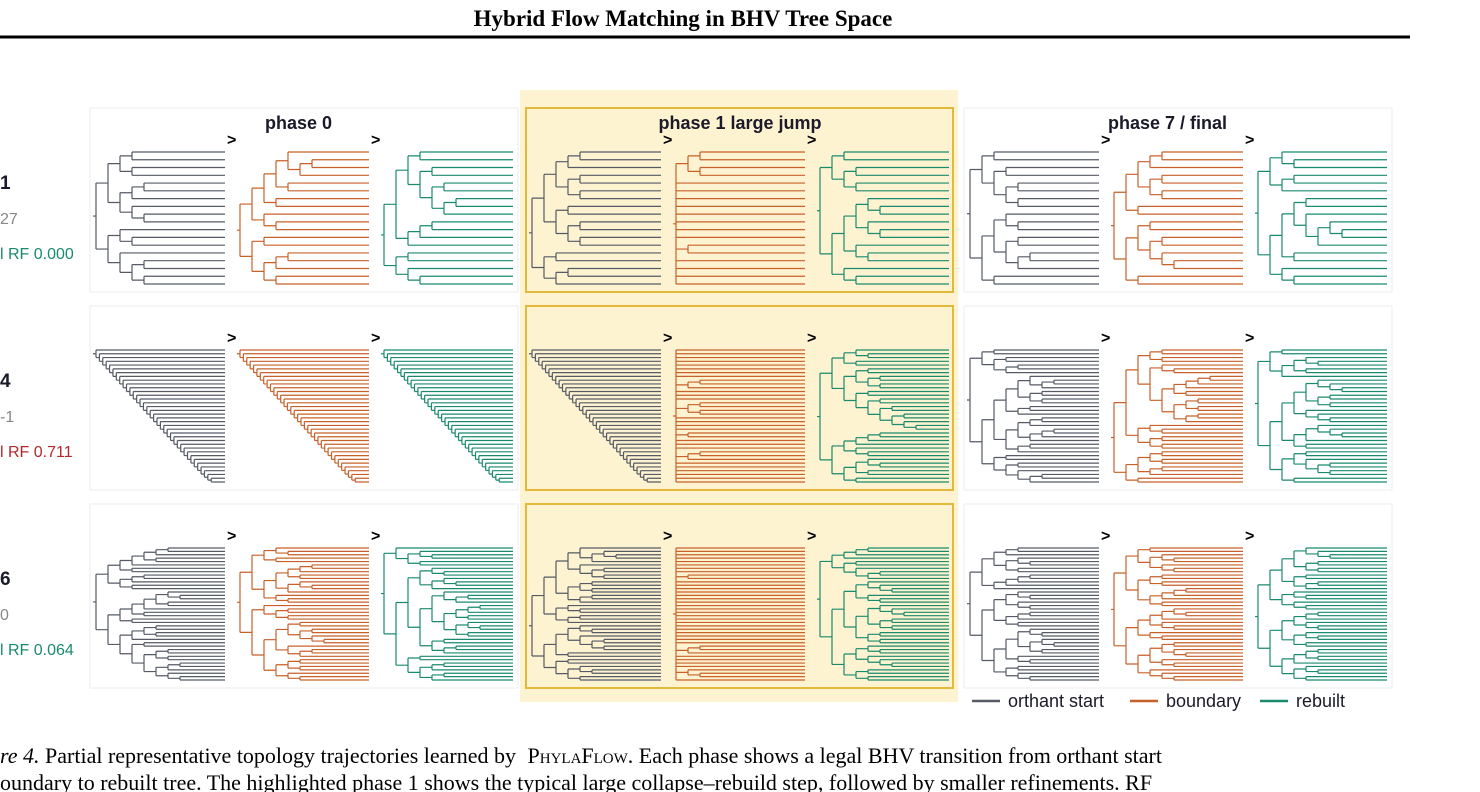 The height and width of the screenshot is (792, 1480). Describe the element at coordinates (1056, 701) in the screenshot. I see `legend-label: orthant start` at that location.